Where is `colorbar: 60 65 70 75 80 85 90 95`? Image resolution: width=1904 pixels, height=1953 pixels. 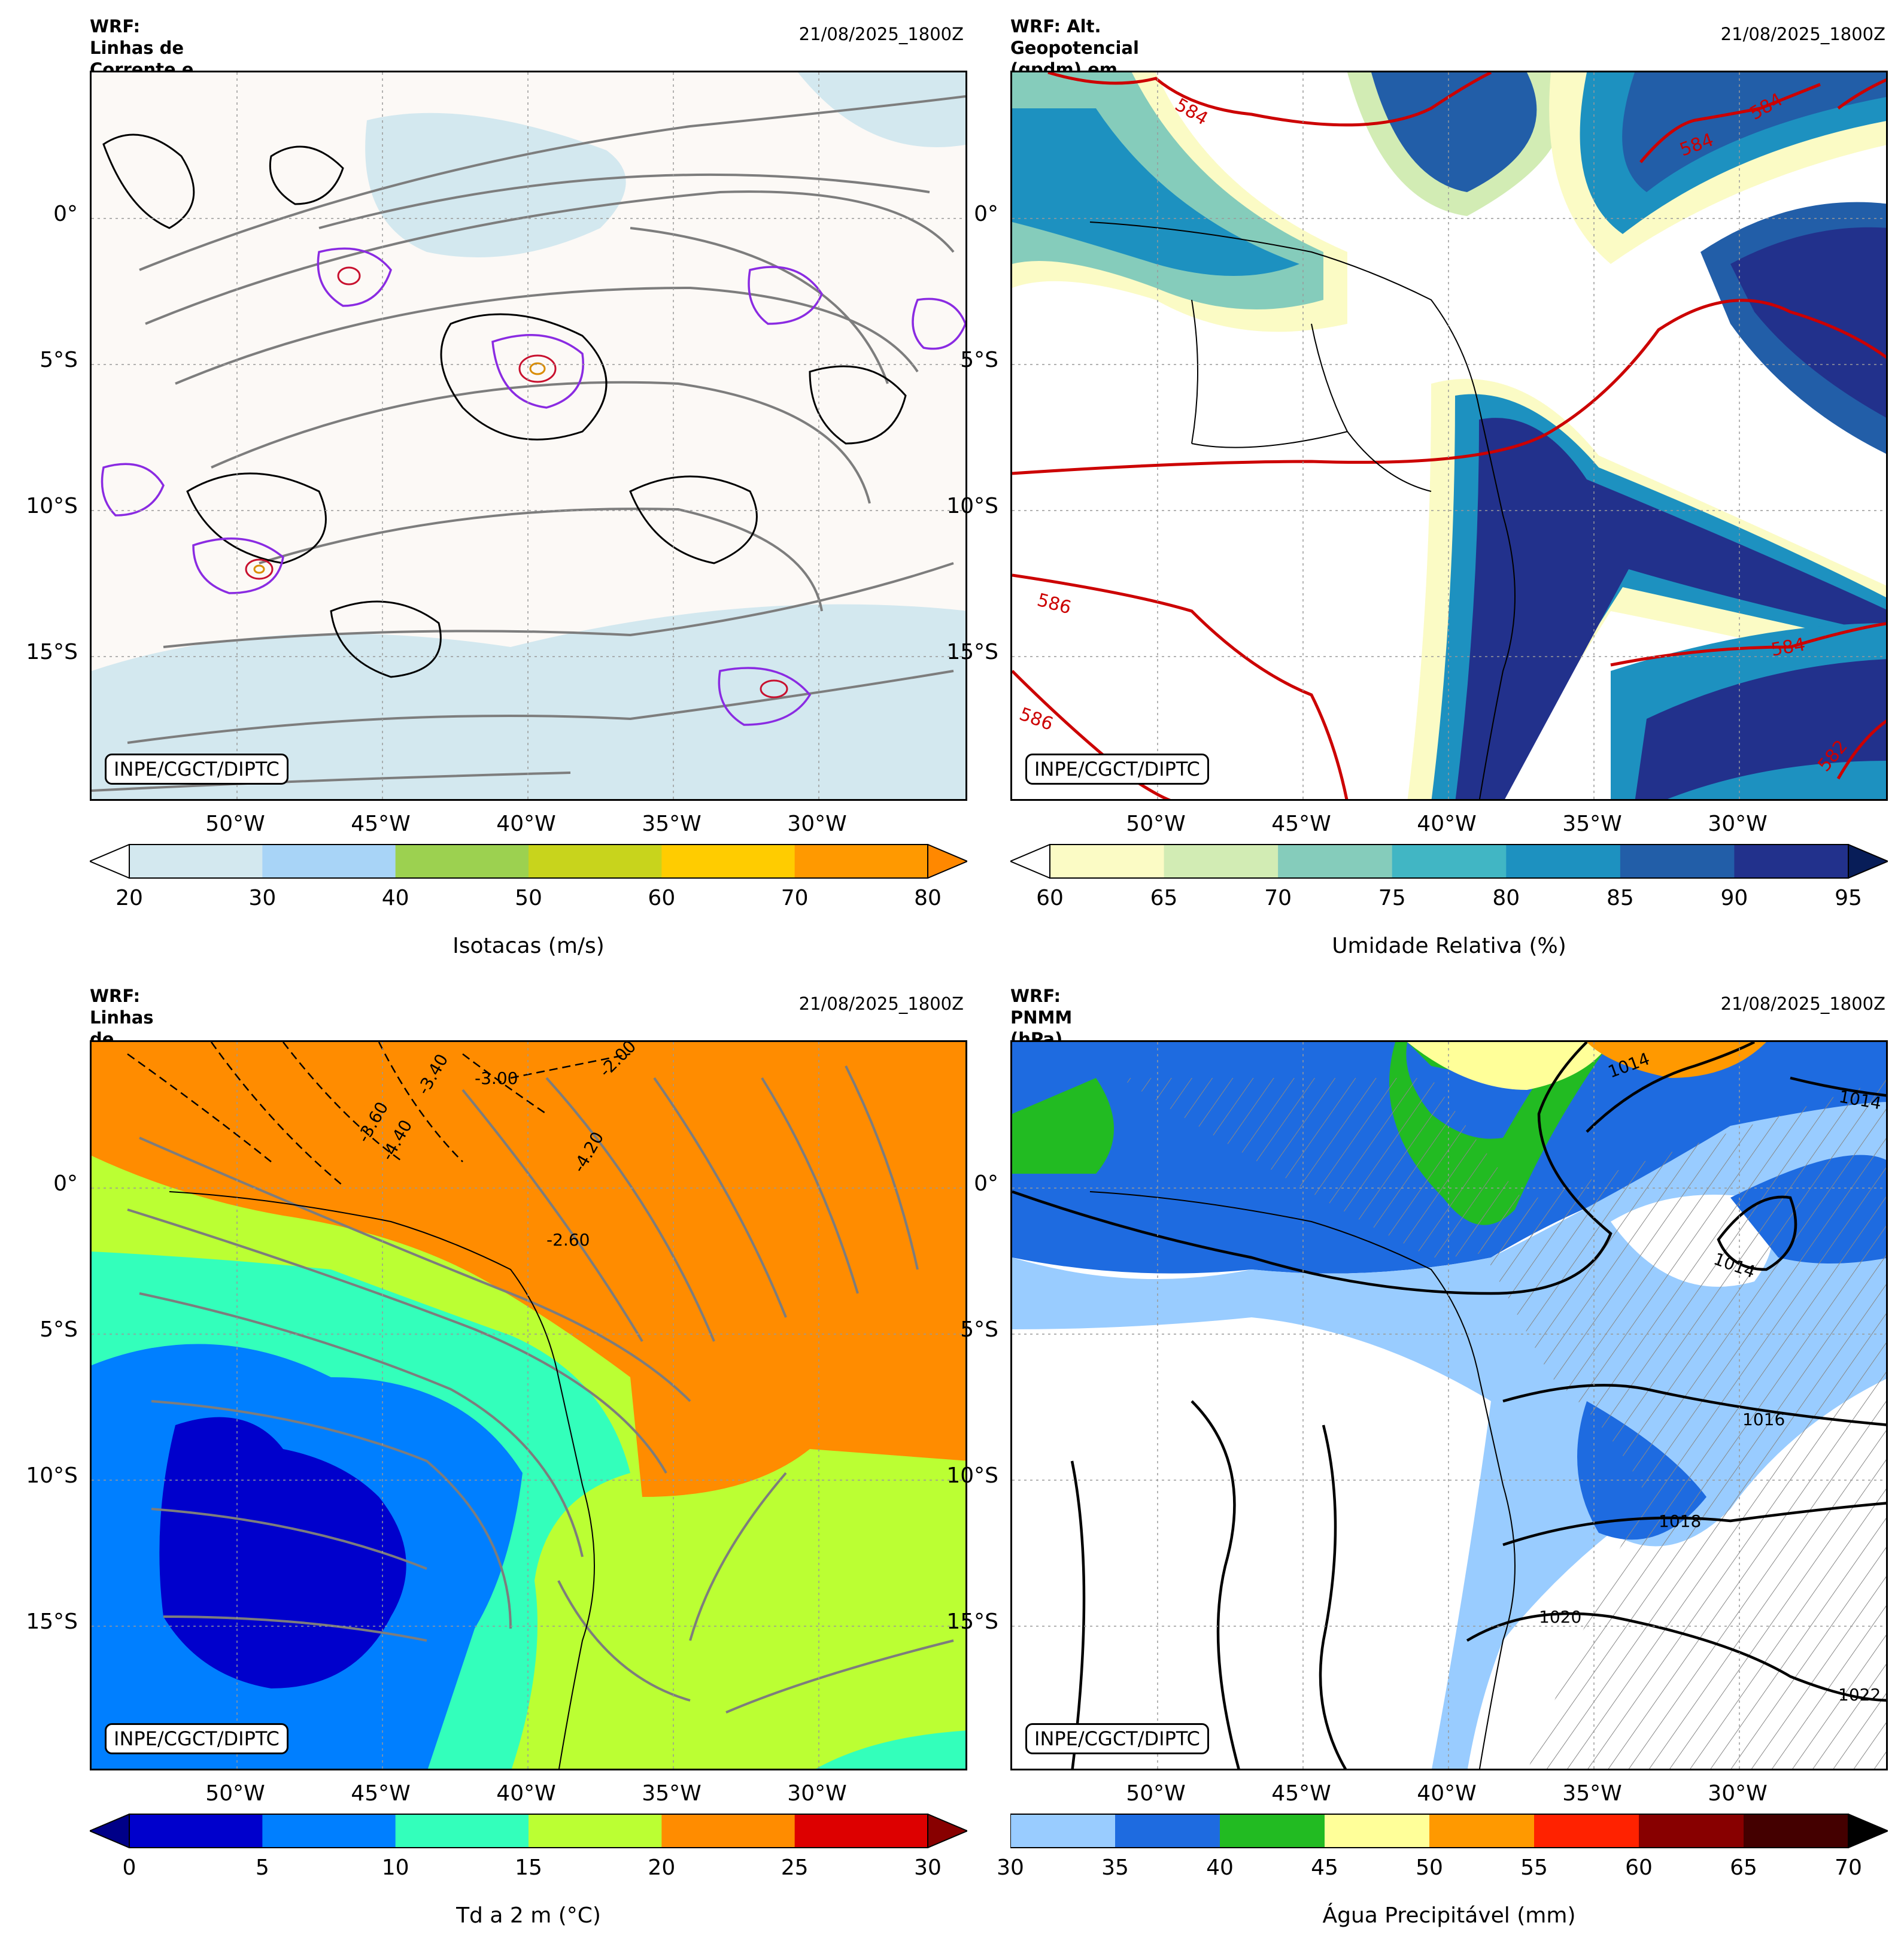 colorbar: 60 65 70 75 80 85 90 95 is located at coordinates (1449, 880).